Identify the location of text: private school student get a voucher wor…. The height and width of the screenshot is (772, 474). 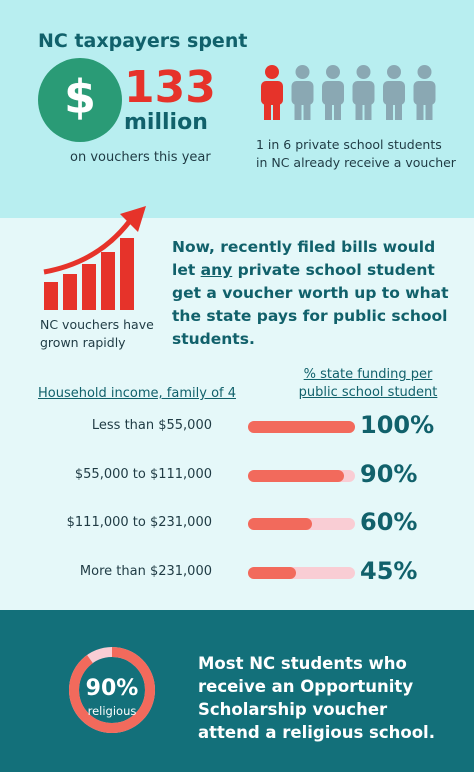
(310, 304).